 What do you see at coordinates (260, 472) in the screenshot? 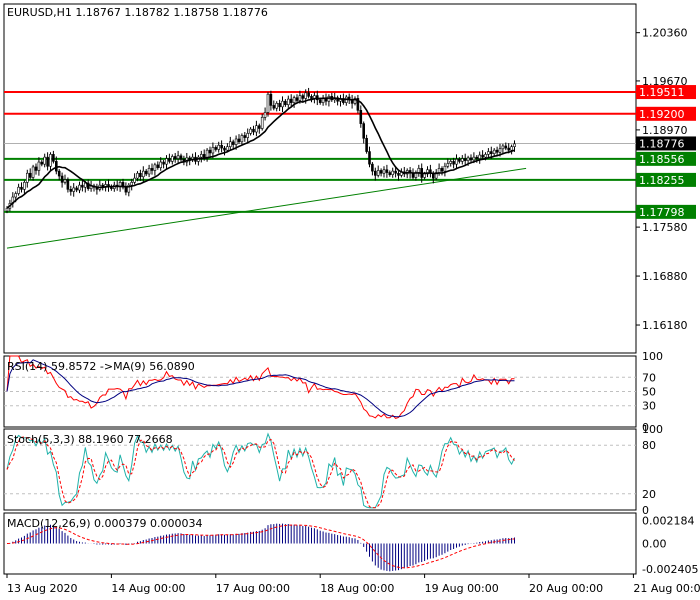
I see `stoch-signal-line` at bounding box center [260, 472].